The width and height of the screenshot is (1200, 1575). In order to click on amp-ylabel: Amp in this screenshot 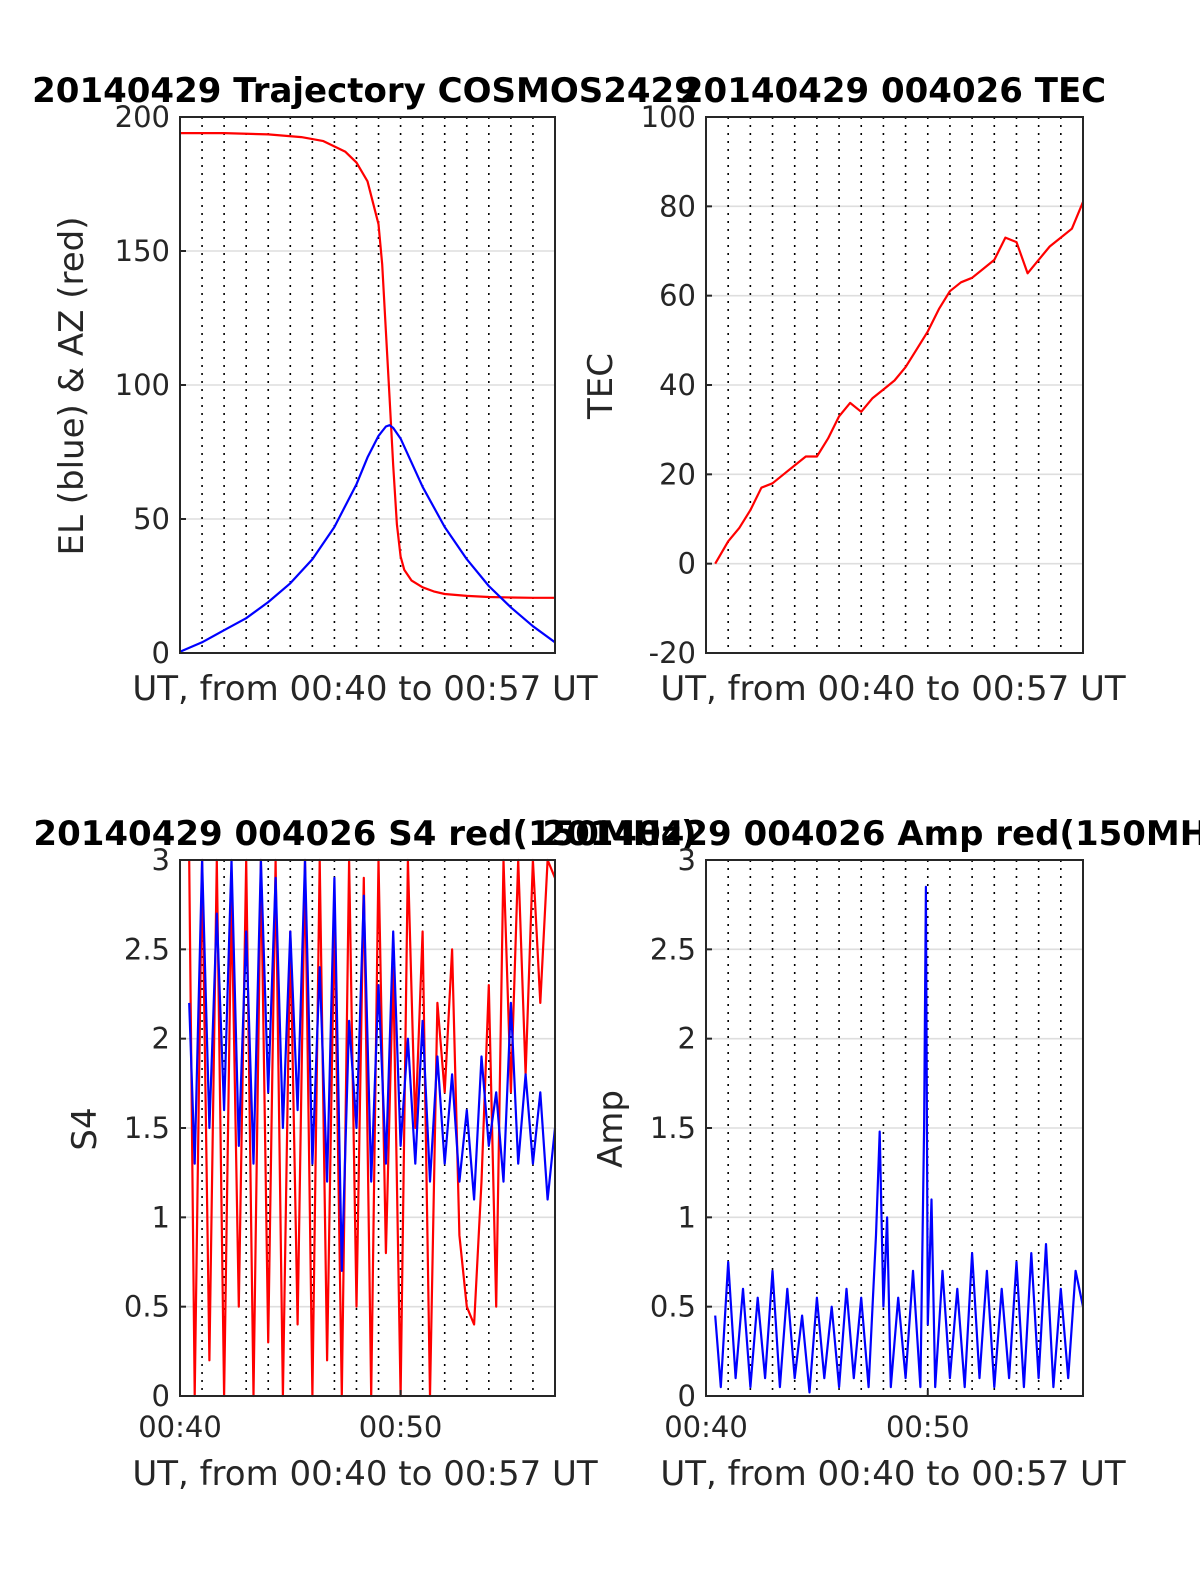, I will do `click(611, 1129)`.